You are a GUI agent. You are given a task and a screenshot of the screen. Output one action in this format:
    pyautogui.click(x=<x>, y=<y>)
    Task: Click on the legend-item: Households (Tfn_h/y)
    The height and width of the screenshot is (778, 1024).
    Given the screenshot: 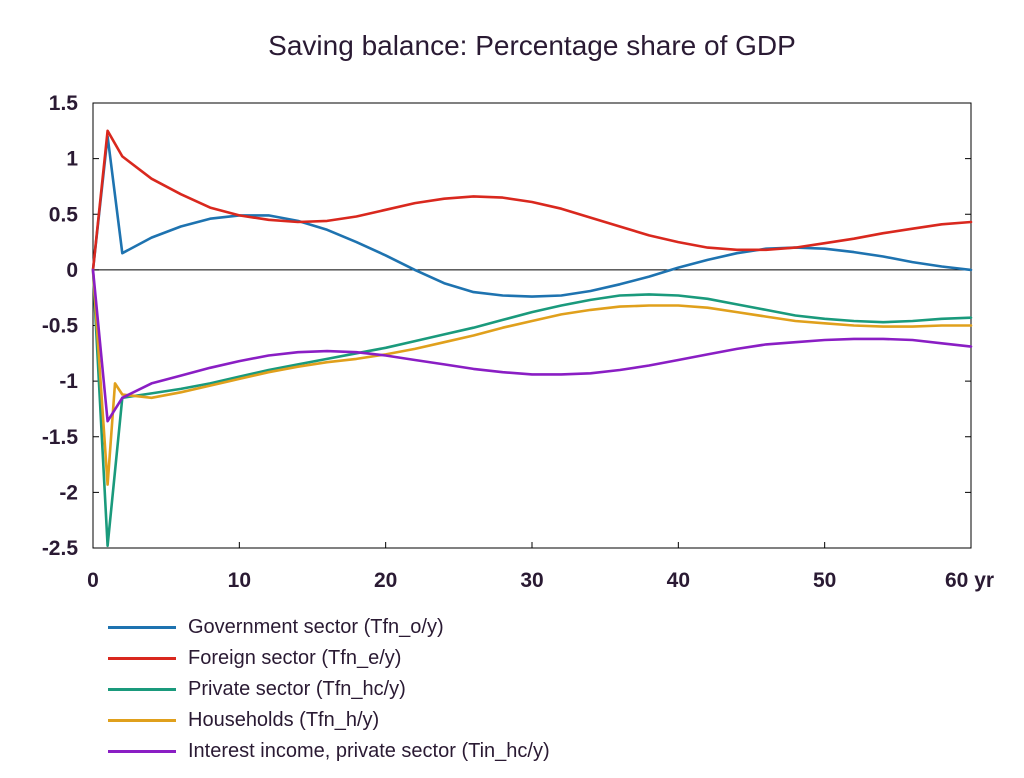 What is the action you would take?
    pyautogui.click(x=329, y=720)
    